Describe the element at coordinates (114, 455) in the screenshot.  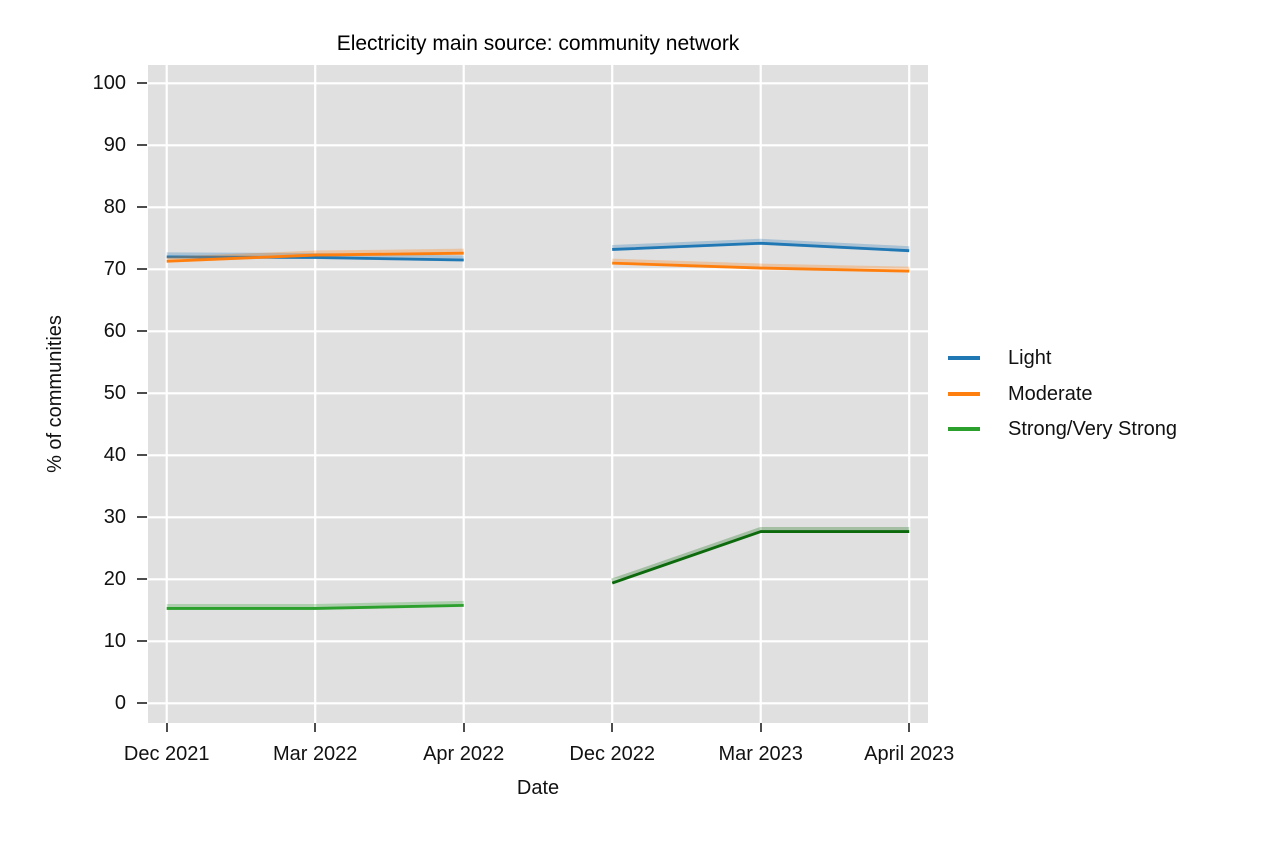
I see `y-tick-label: 40` at that location.